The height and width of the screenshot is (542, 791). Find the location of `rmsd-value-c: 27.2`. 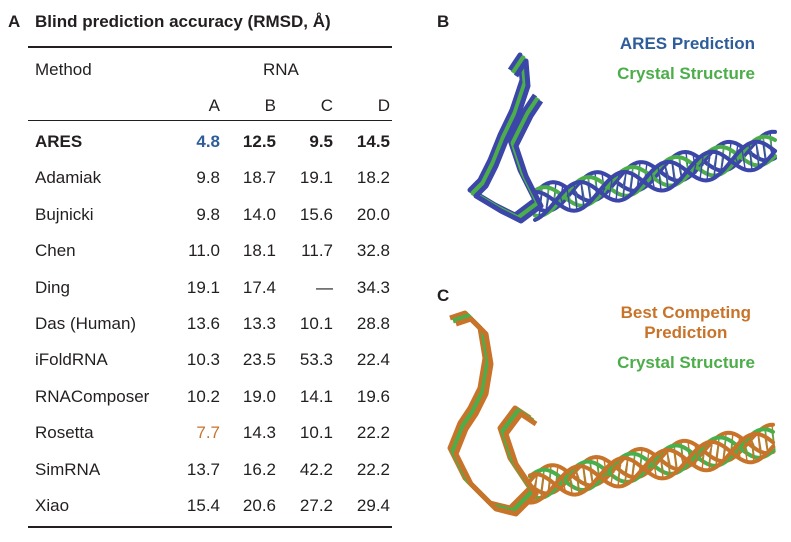

rmsd-value-c: 27.2 is located at coordinates (316, 505).